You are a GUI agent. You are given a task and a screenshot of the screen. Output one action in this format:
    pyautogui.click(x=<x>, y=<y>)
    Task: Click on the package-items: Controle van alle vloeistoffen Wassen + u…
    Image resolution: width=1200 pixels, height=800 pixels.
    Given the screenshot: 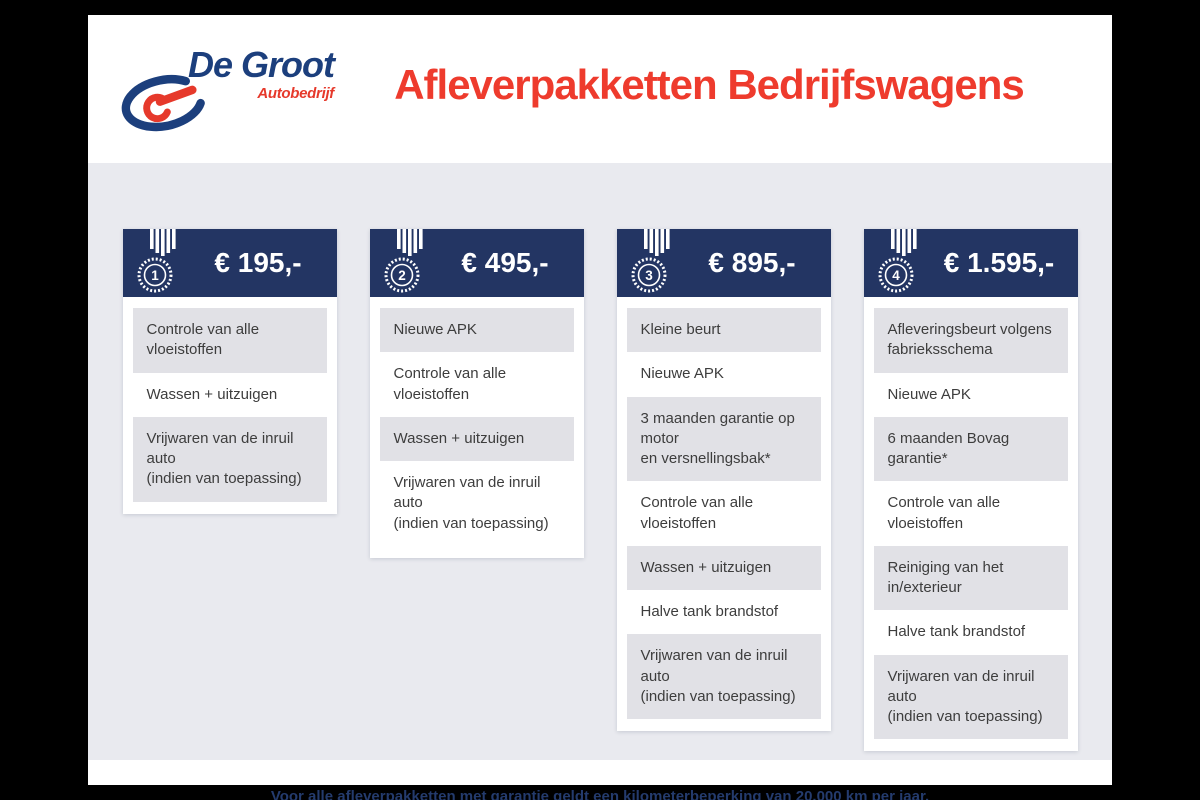 What is the action you would take?
    pyautogui.click(x=230, y=405)
    